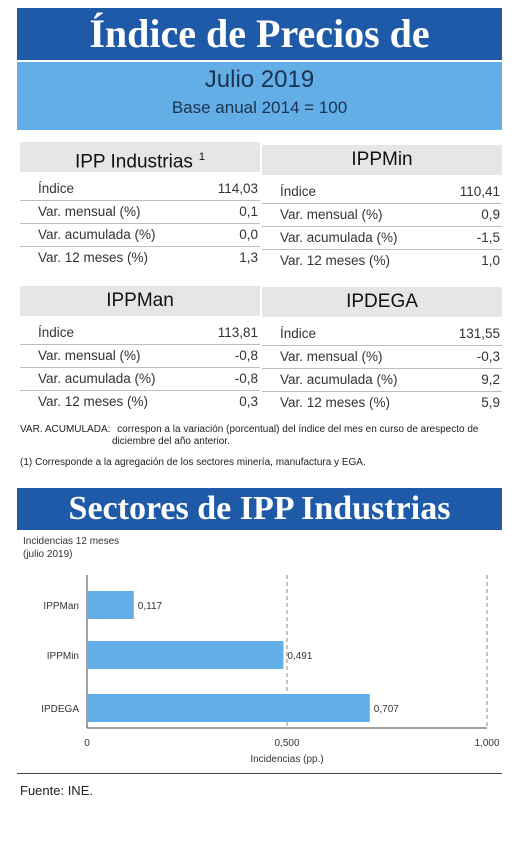 Image resolution: width=520 pixels, height=848 pixels. What do you see at coordinates (65, 429) in the screenshot?
I see `note-acumulada-label: VAR. ACUMULADA:` at bounding box center [65, 429].